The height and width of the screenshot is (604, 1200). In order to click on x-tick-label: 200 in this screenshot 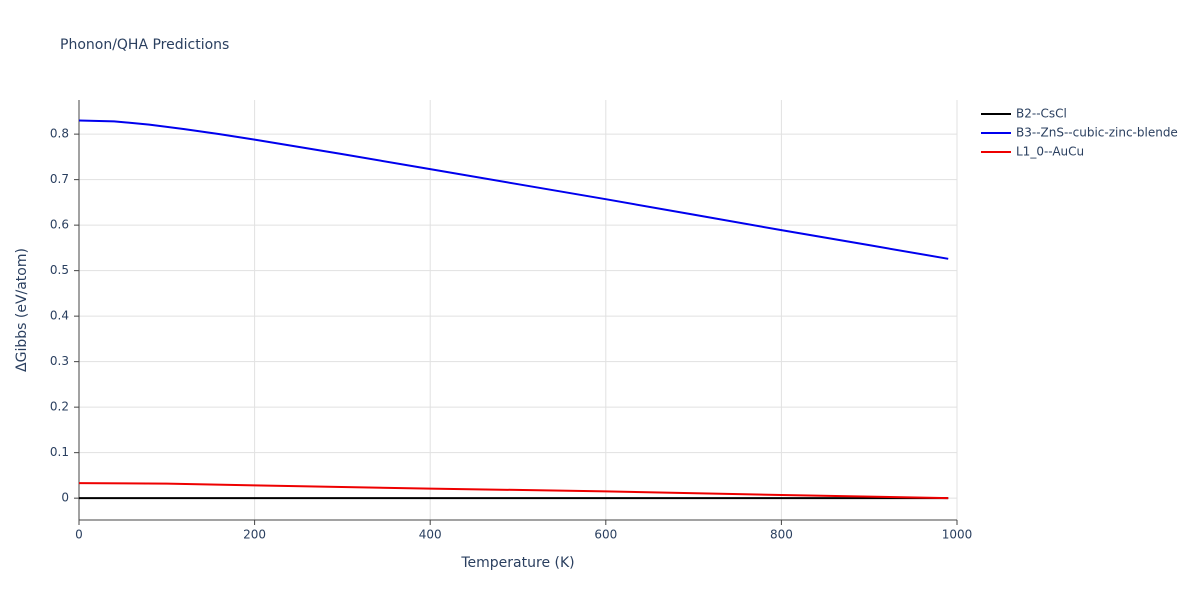, I will do `click(254, 535)`.